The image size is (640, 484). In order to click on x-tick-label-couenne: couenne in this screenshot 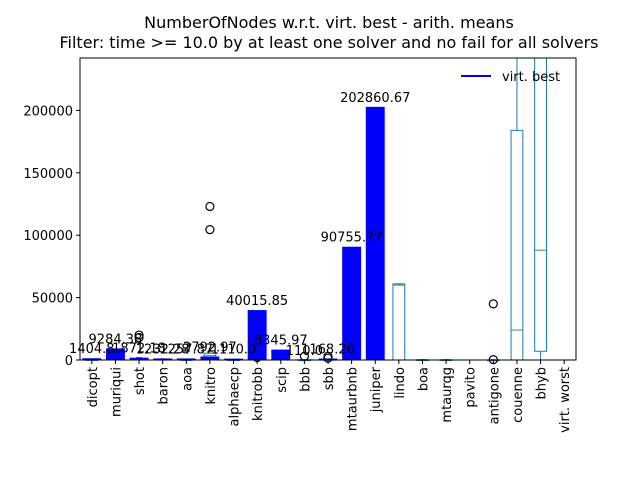, I will do `click(518, 395)`.